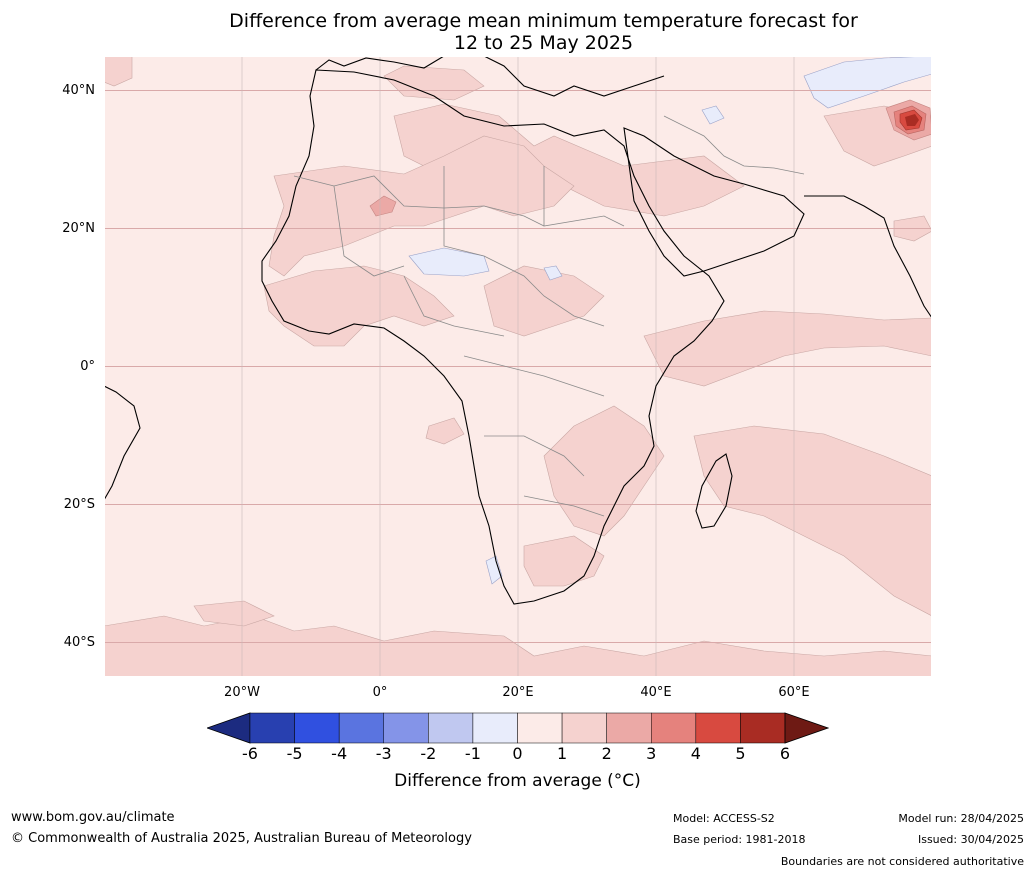 The width and height of the screenshot is (1035, 873). I want to click on colorbar-tick-label: 4, so click(695, 753).